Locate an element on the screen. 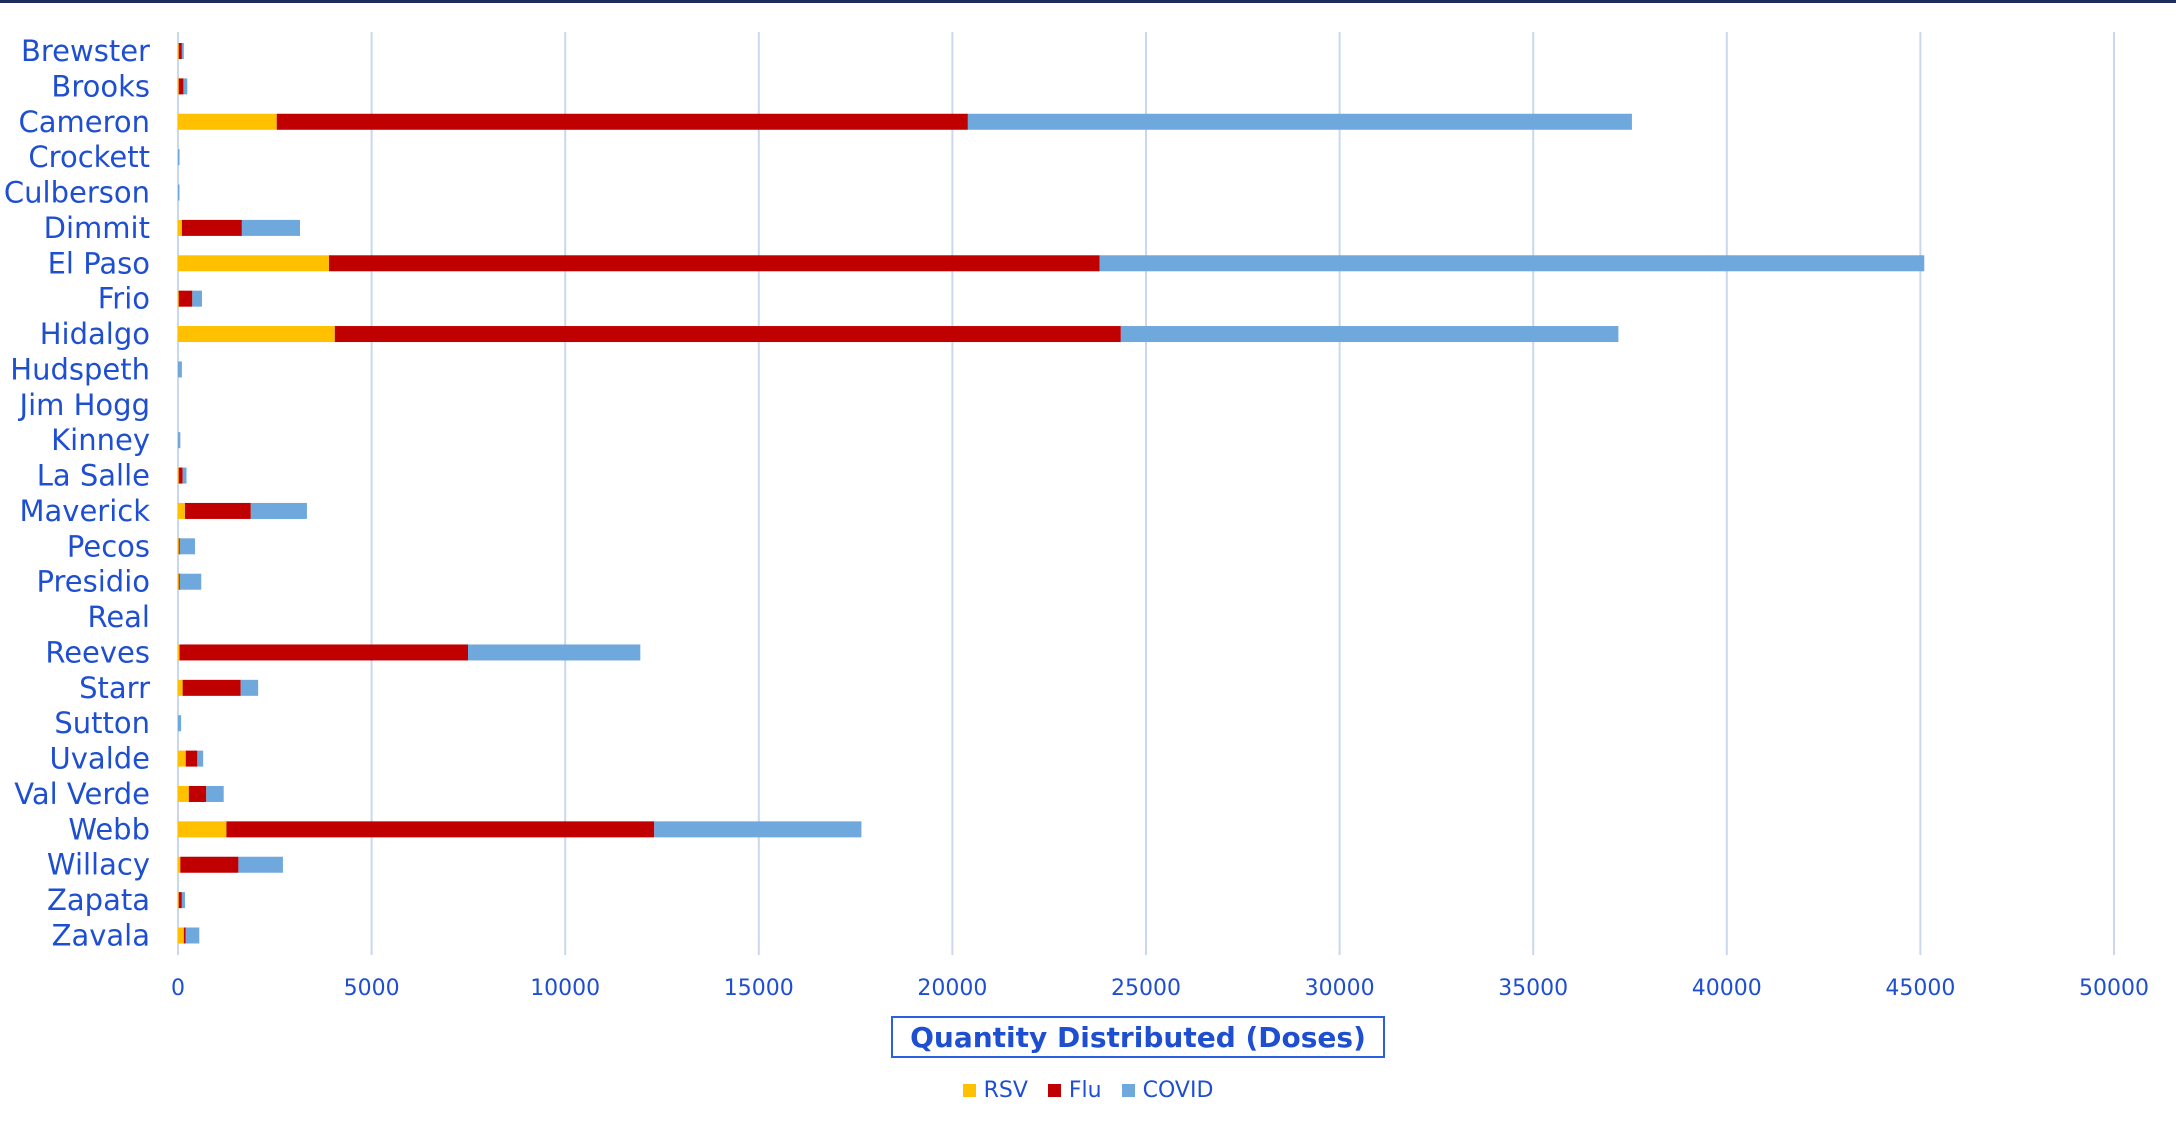 This screenshot has width=2176, height=1132. legend-label: COVID is located at coordinates (1178, 1090).